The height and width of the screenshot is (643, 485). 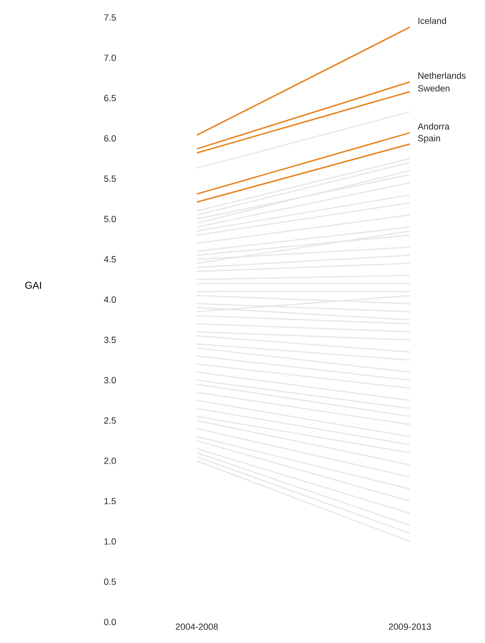 I want to click on y-tick-label: 5.0, so click(x=110, y=219).